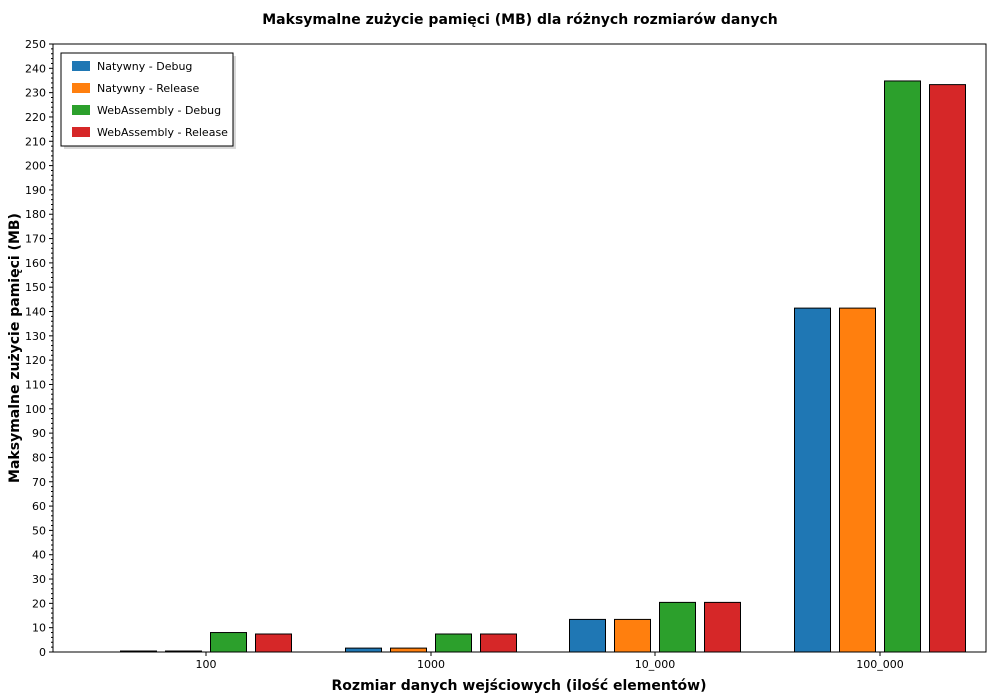 This screenshot has width=1000, height=700. Describe the element at coordinates (39, 530) in the screenshot. I see `y-tick-label: 50` at that location.